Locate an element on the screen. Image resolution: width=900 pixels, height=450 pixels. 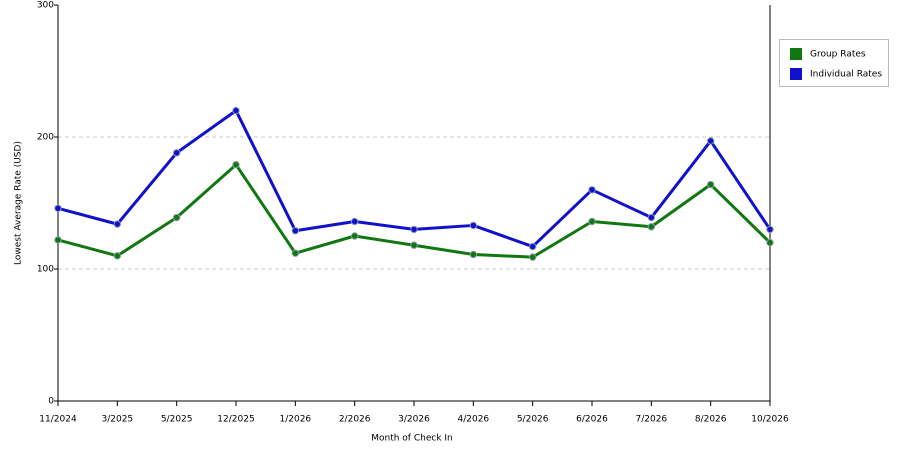
y-axis-label: Lowest Average Rate (USD) is located at coordinates (19, 203).